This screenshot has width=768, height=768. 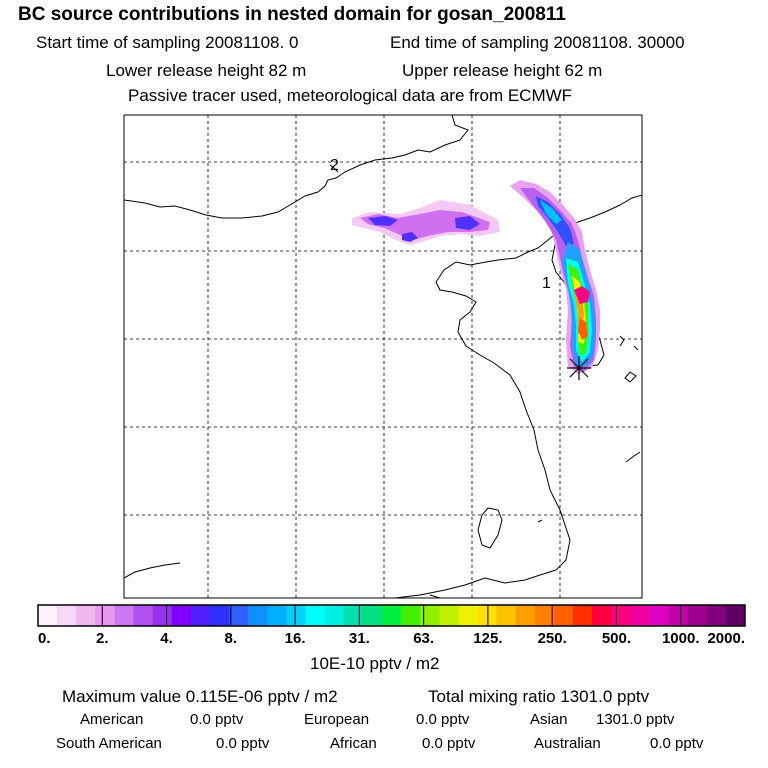 I want to click on african-label: African, so click(x=353, y=743).